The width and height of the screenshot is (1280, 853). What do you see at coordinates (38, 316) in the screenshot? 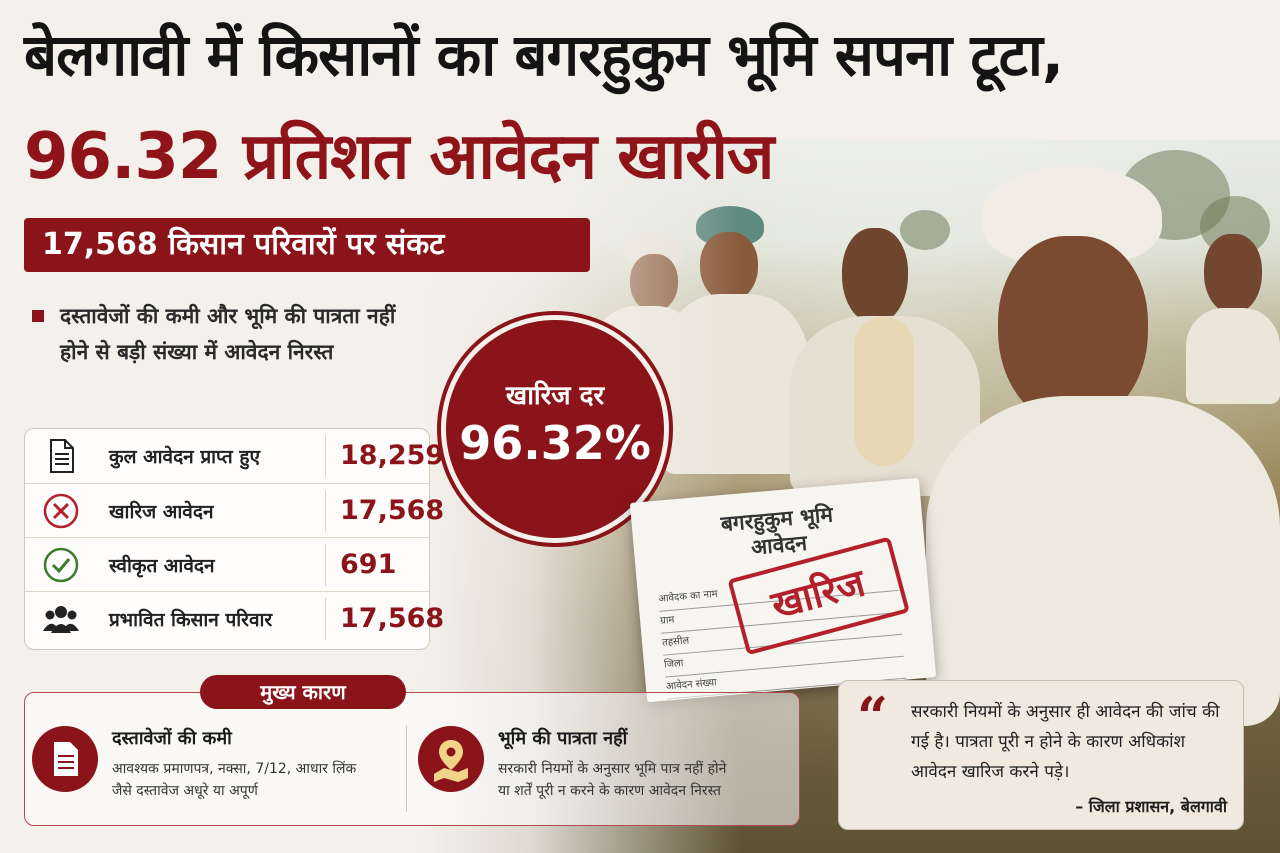
I see `bullet-square-icon` at bounding box center [38, 316].